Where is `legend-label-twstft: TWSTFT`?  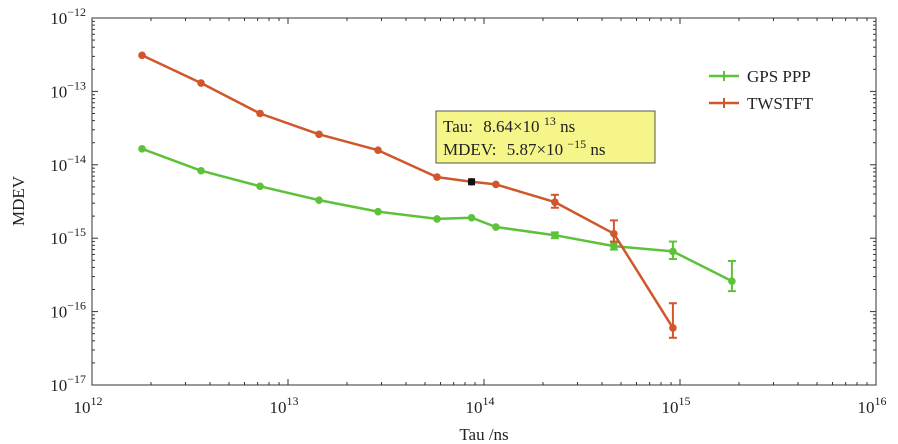
legend-label-twstft: TWSTFT is located at coordinates (780, 103).